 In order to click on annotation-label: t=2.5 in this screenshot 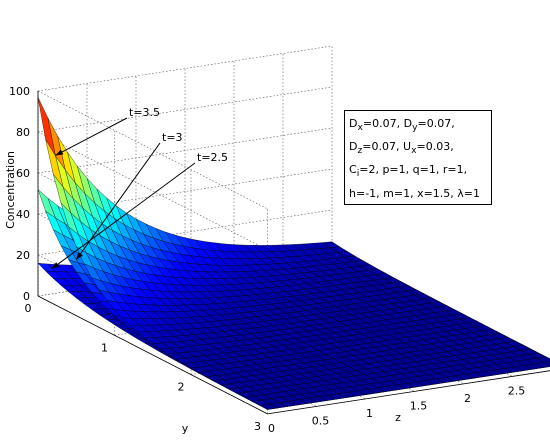, I will do `click(212, 157)`.